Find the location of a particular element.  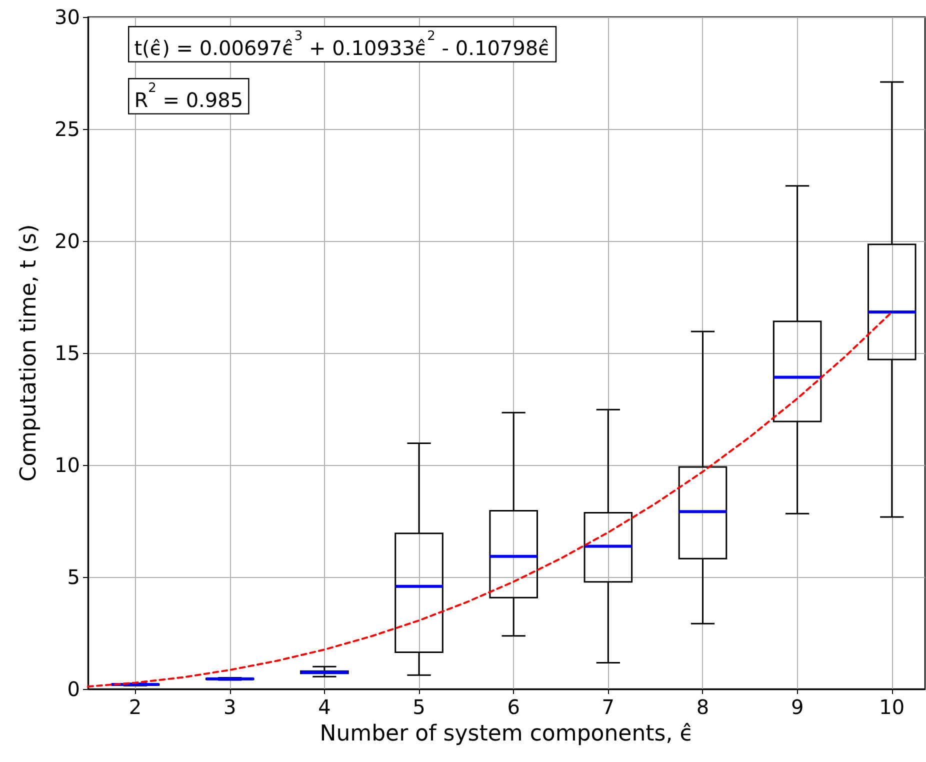

x-axis-title: Number of system components, ϵ̂ is located at coordinates (507, 734).